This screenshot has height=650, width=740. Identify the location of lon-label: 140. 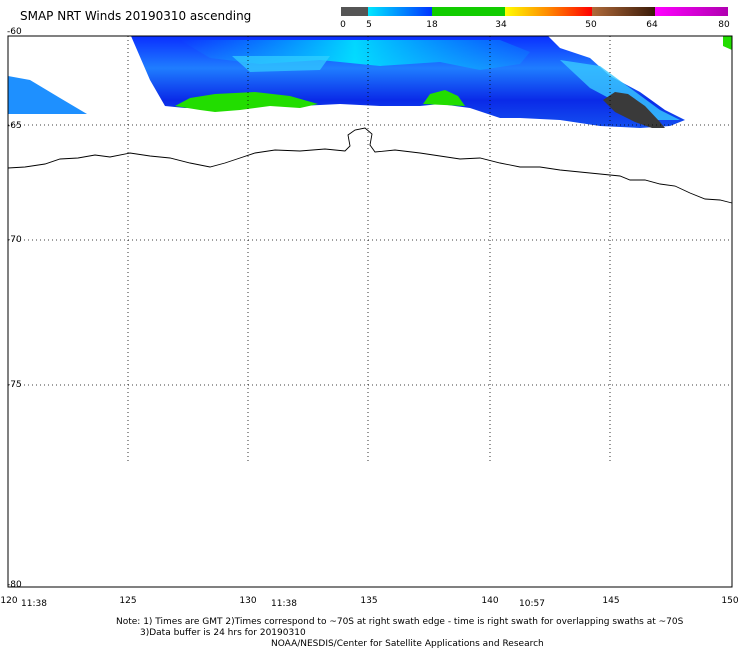
(490, 601).